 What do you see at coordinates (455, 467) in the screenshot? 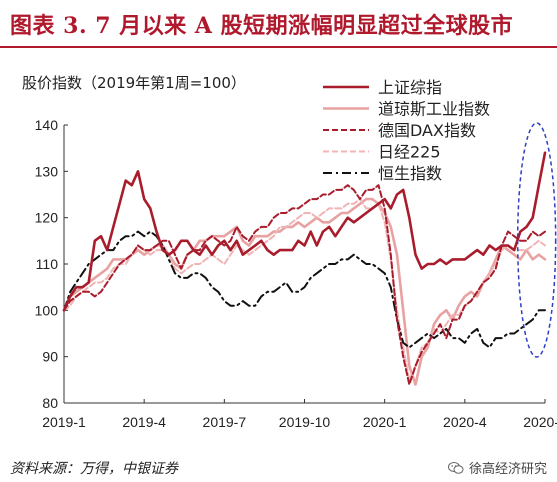
I see `wechat-icon` at bounding box center [455, 467].